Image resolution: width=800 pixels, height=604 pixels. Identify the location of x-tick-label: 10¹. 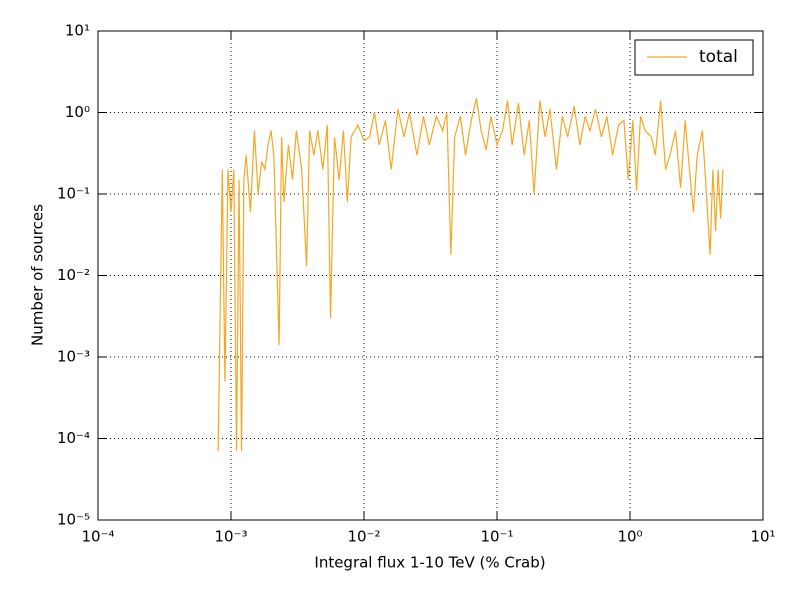
(762, 537).